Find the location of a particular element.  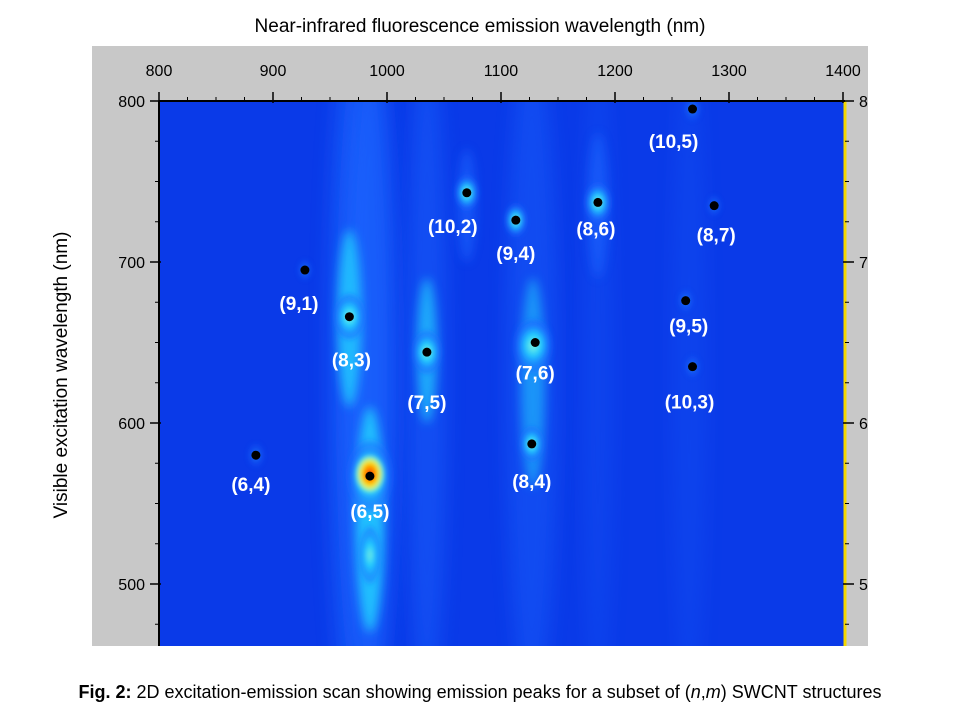

x-tick-label: 1200 is located at coordinates (615, 71).